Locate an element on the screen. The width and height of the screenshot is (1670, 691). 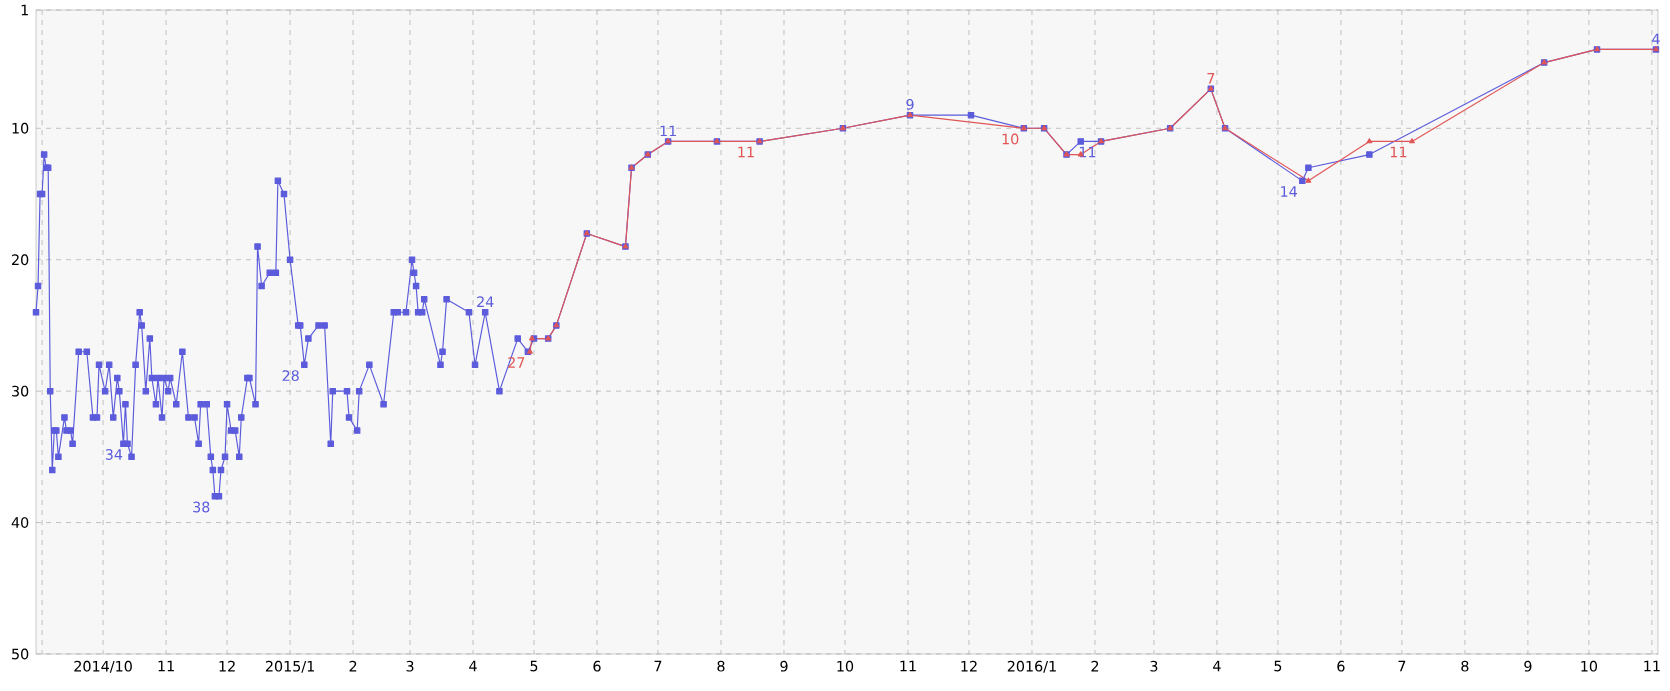
data-label: 24 is located at coordinates (485, 301).